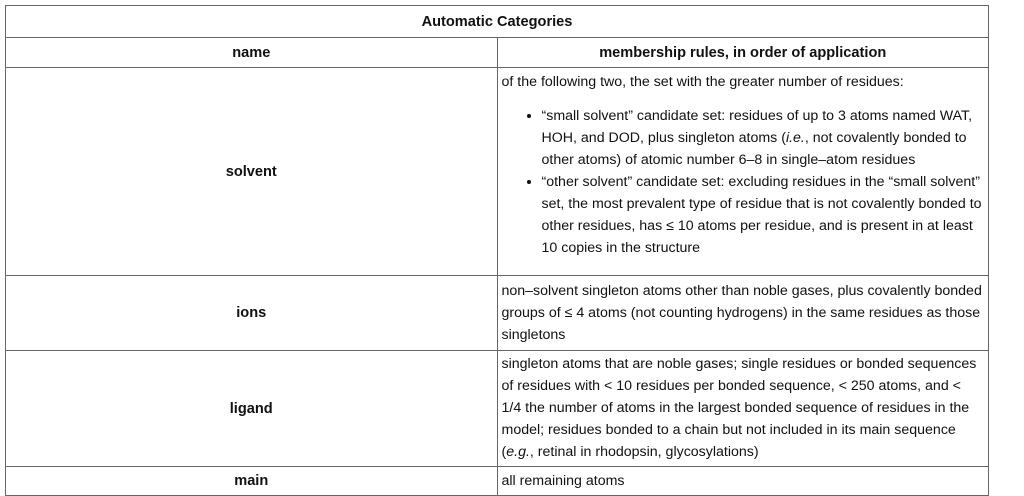 The width and height of the screenshot is (1024, 496). I want to click on category-name-ligand: ligand, so click(251, 408).